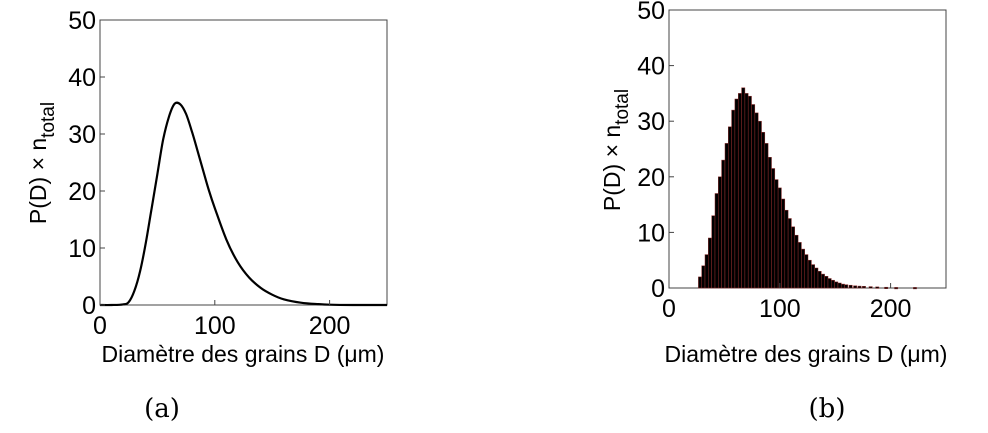 The image size is (988, 433). What do you see at coordinates (651, 233) in the screenshot?
I see `panel-b-y-tick-label: 10` at bounding box center [651, 233].